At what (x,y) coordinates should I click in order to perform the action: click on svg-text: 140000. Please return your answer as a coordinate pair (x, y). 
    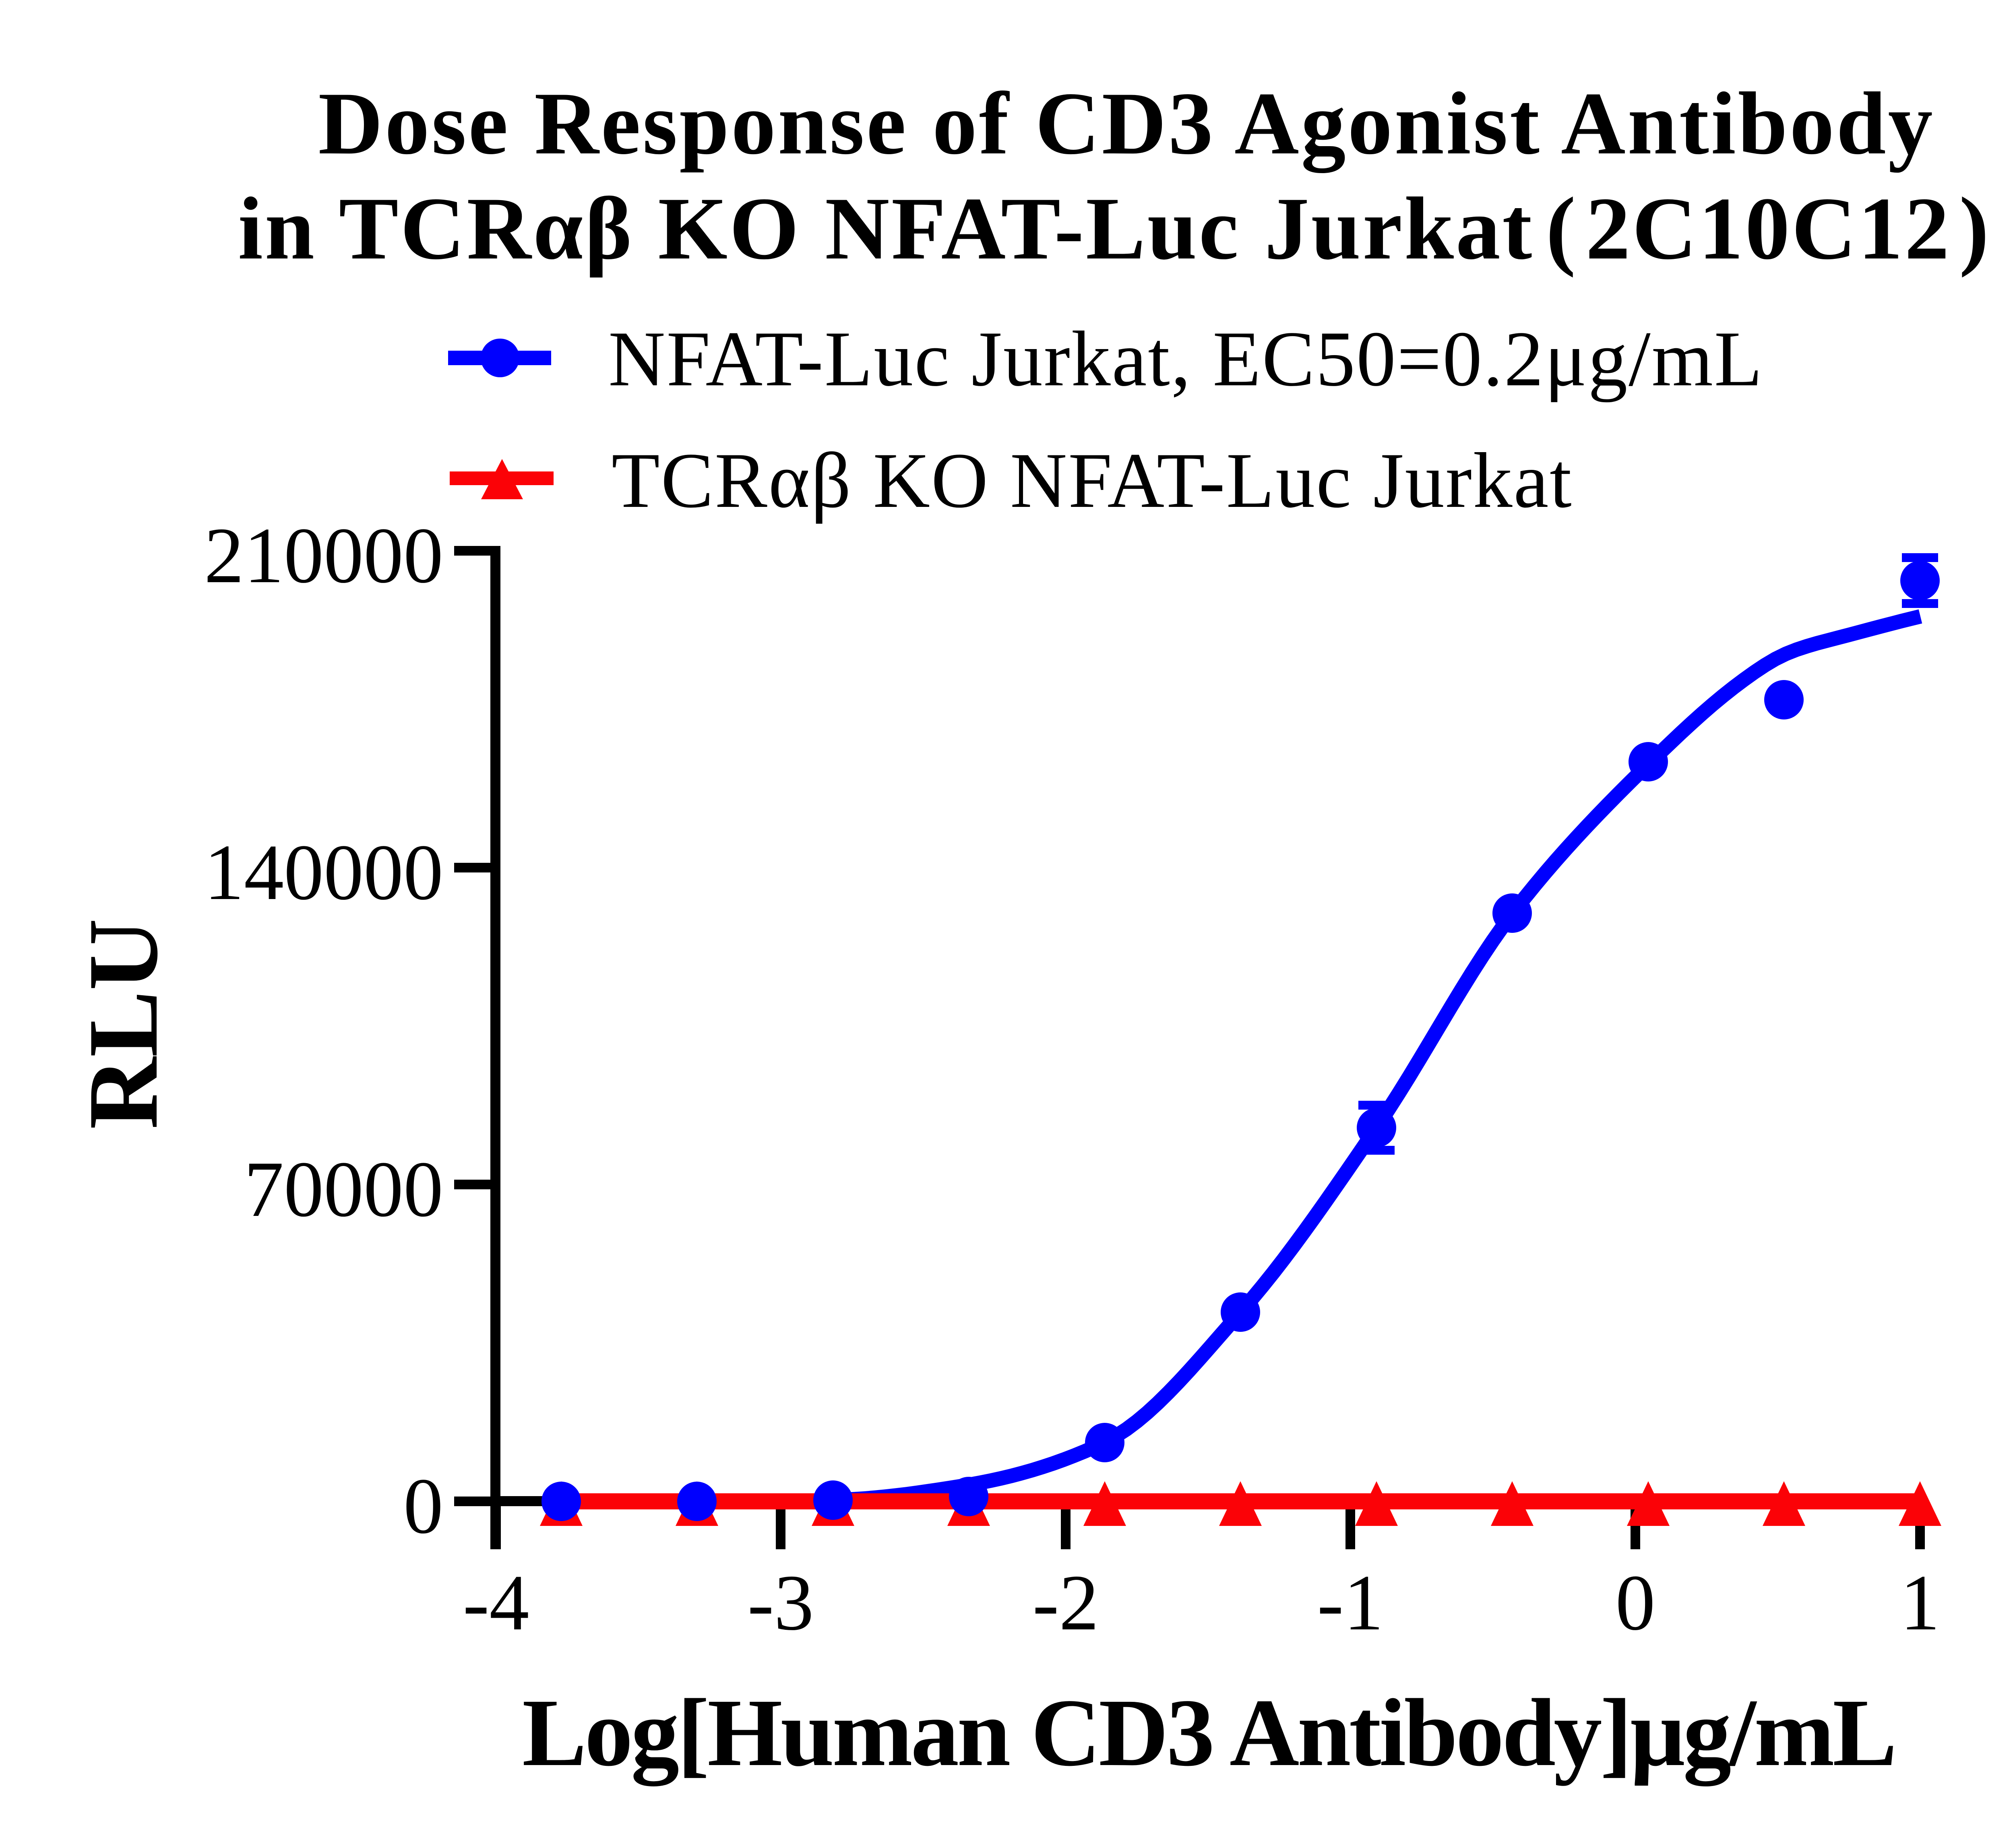
    Looking at the image, I should click on (323, 872).